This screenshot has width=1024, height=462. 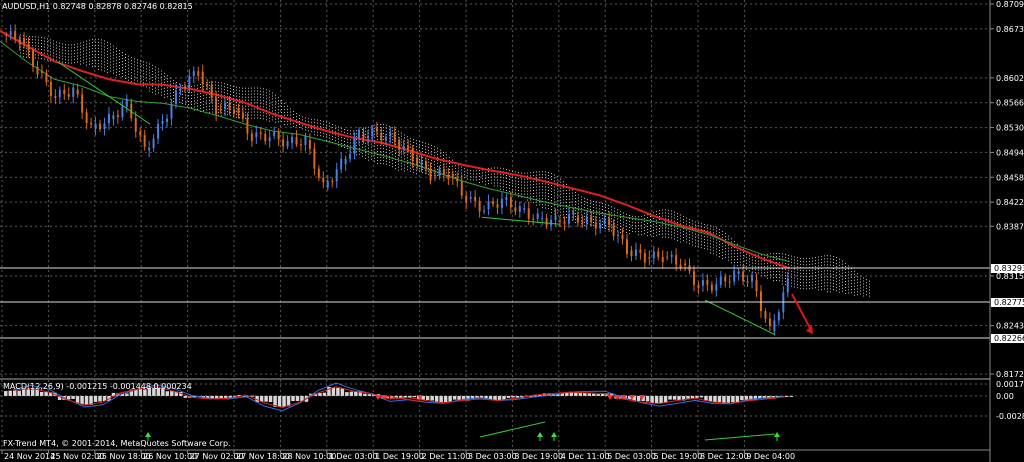 I want to click on price-axis-bg, so click(x=1007, y=231).